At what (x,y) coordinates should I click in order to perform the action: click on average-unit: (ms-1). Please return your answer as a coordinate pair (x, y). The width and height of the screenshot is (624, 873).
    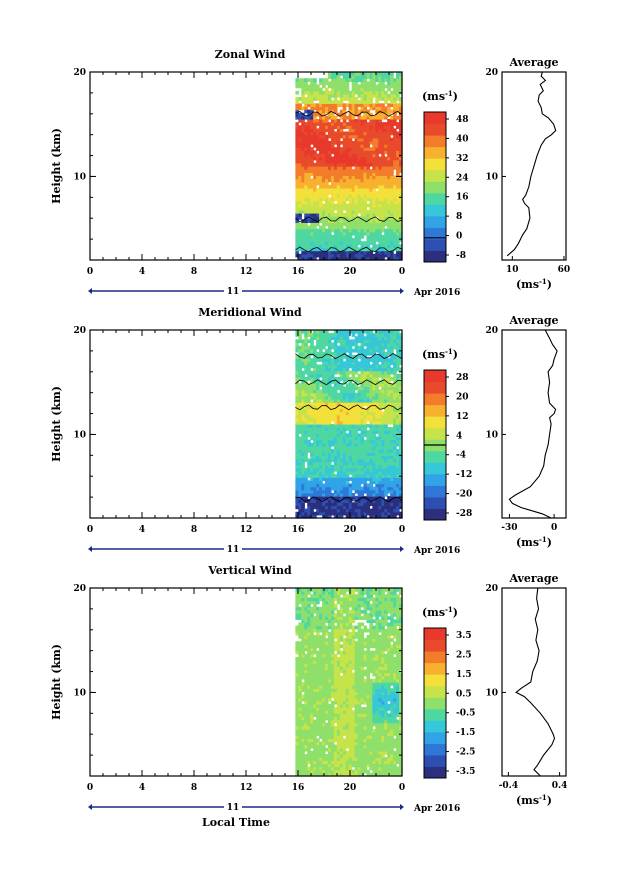
    Looking at the image, I should click on (534, 284).